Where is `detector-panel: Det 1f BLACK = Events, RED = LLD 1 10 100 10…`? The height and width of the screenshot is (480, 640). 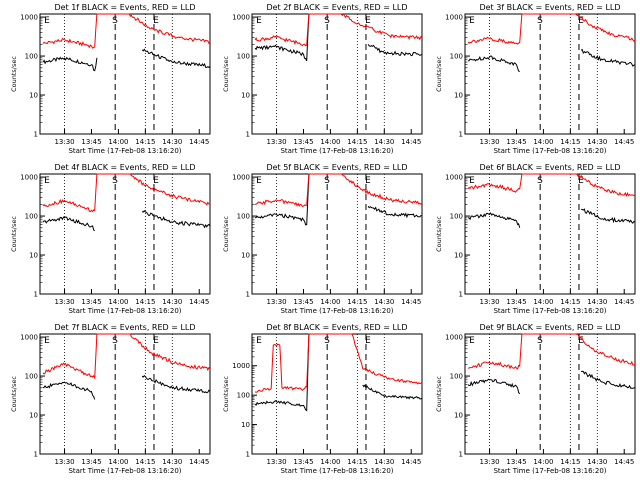
detector-panel: Det 1f BLACK = Events, RED = LLD 1 10 100 10… is located at coordinates (110, 79).